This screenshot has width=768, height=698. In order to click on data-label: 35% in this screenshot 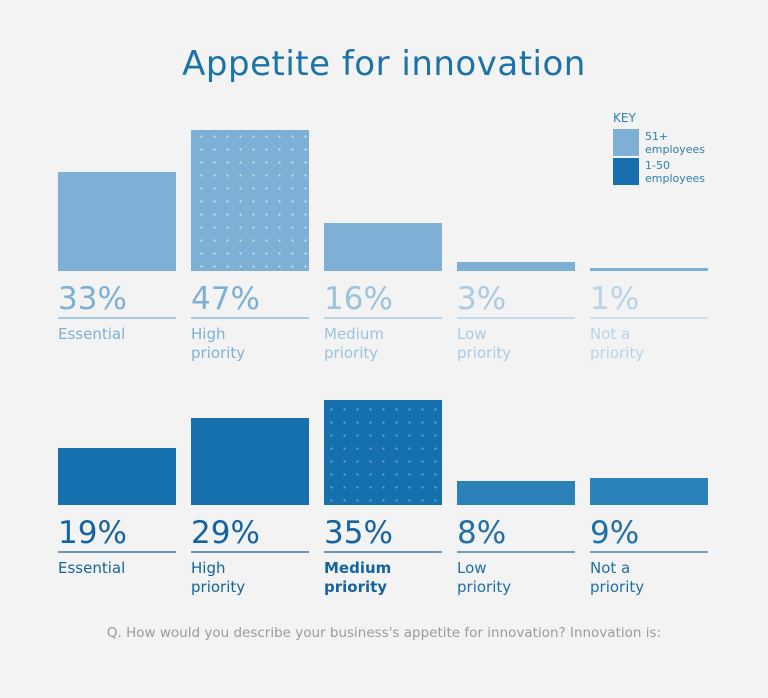, I will do `click(358, 533)`.